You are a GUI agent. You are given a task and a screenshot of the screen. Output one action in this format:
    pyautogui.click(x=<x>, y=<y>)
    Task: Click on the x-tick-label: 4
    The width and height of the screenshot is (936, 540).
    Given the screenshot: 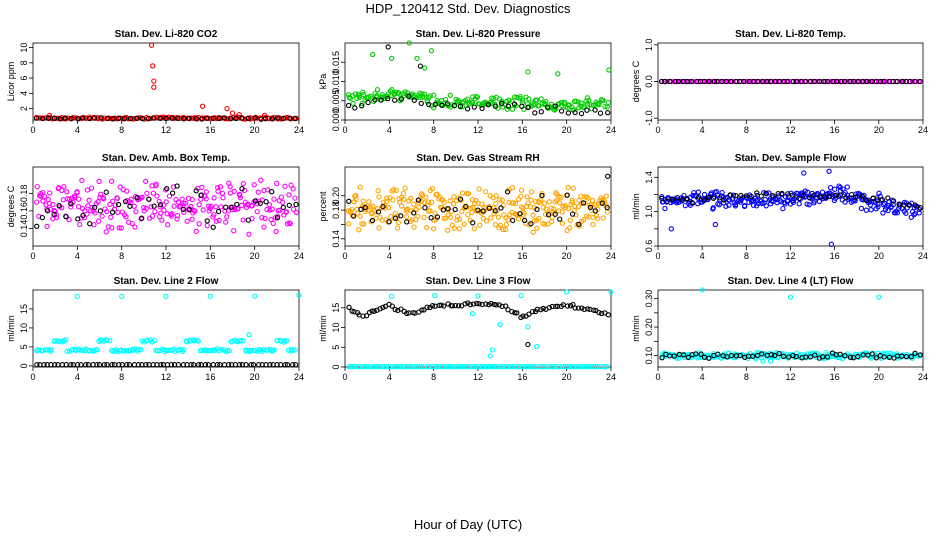 What is the action you would take?
    pyautogui.click(x=77, y=377)
    